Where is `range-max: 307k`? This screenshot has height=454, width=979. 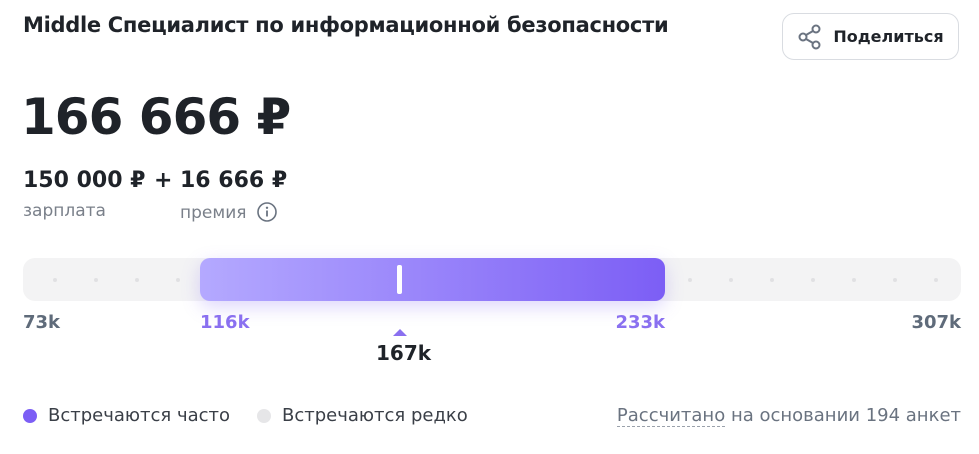 range-max: 307k is located at coordinates (936, 322).